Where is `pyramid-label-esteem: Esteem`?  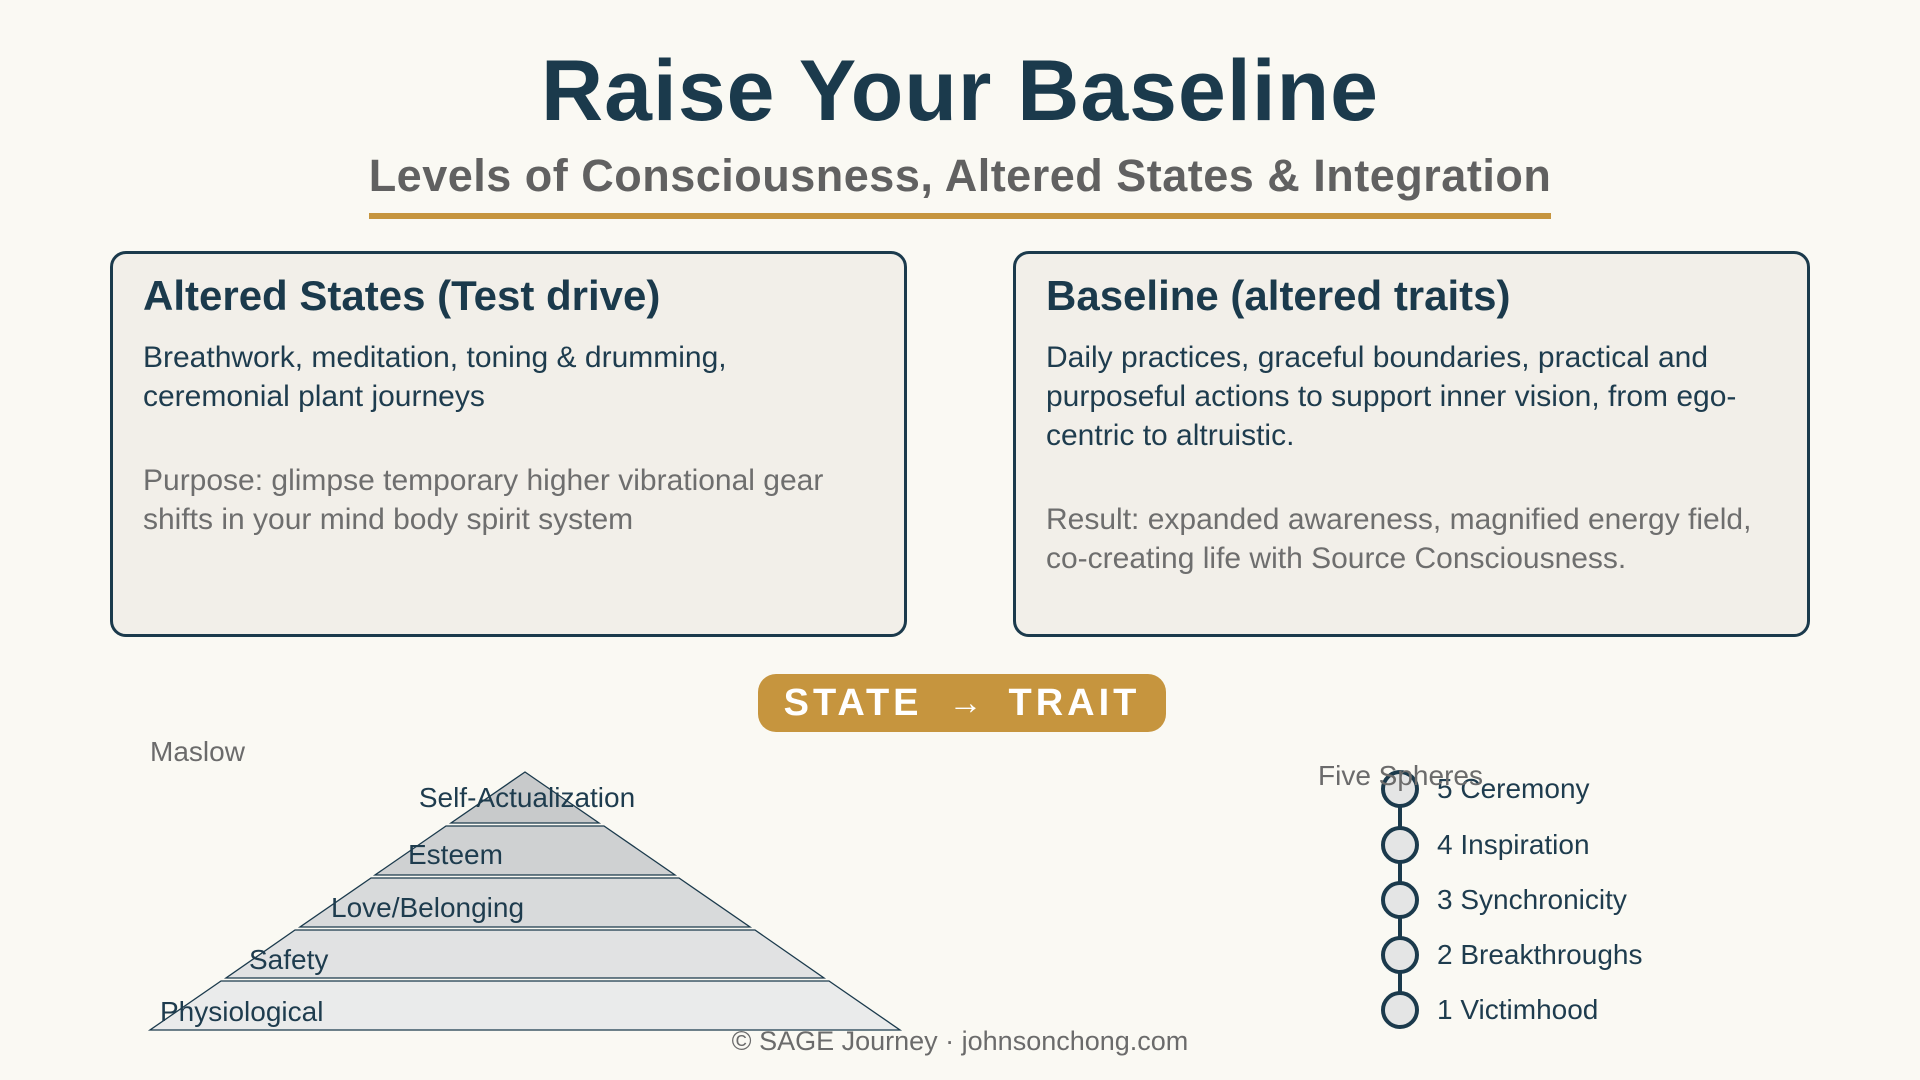 pyramid-label-esteem: Esteem is located at coordinates (455, 854).